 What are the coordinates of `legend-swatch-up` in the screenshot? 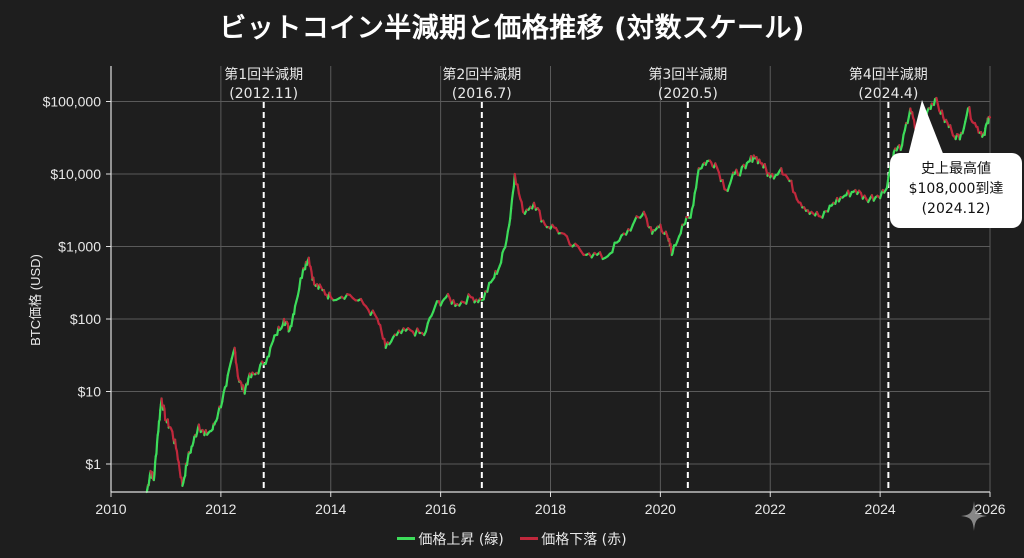 It's located at (406, 538).